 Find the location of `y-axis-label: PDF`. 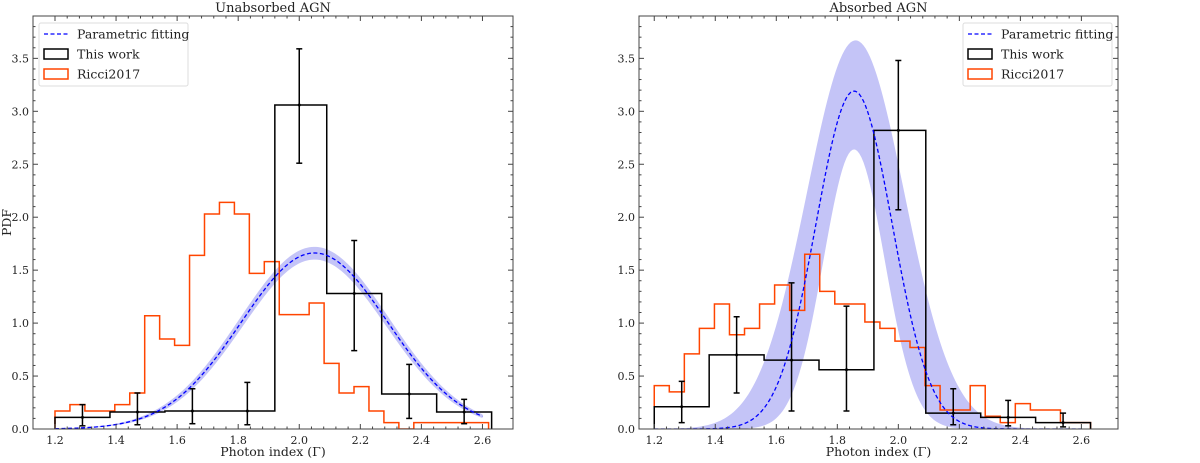

y-axis-label: PDF is located at coordinates (7, 222).